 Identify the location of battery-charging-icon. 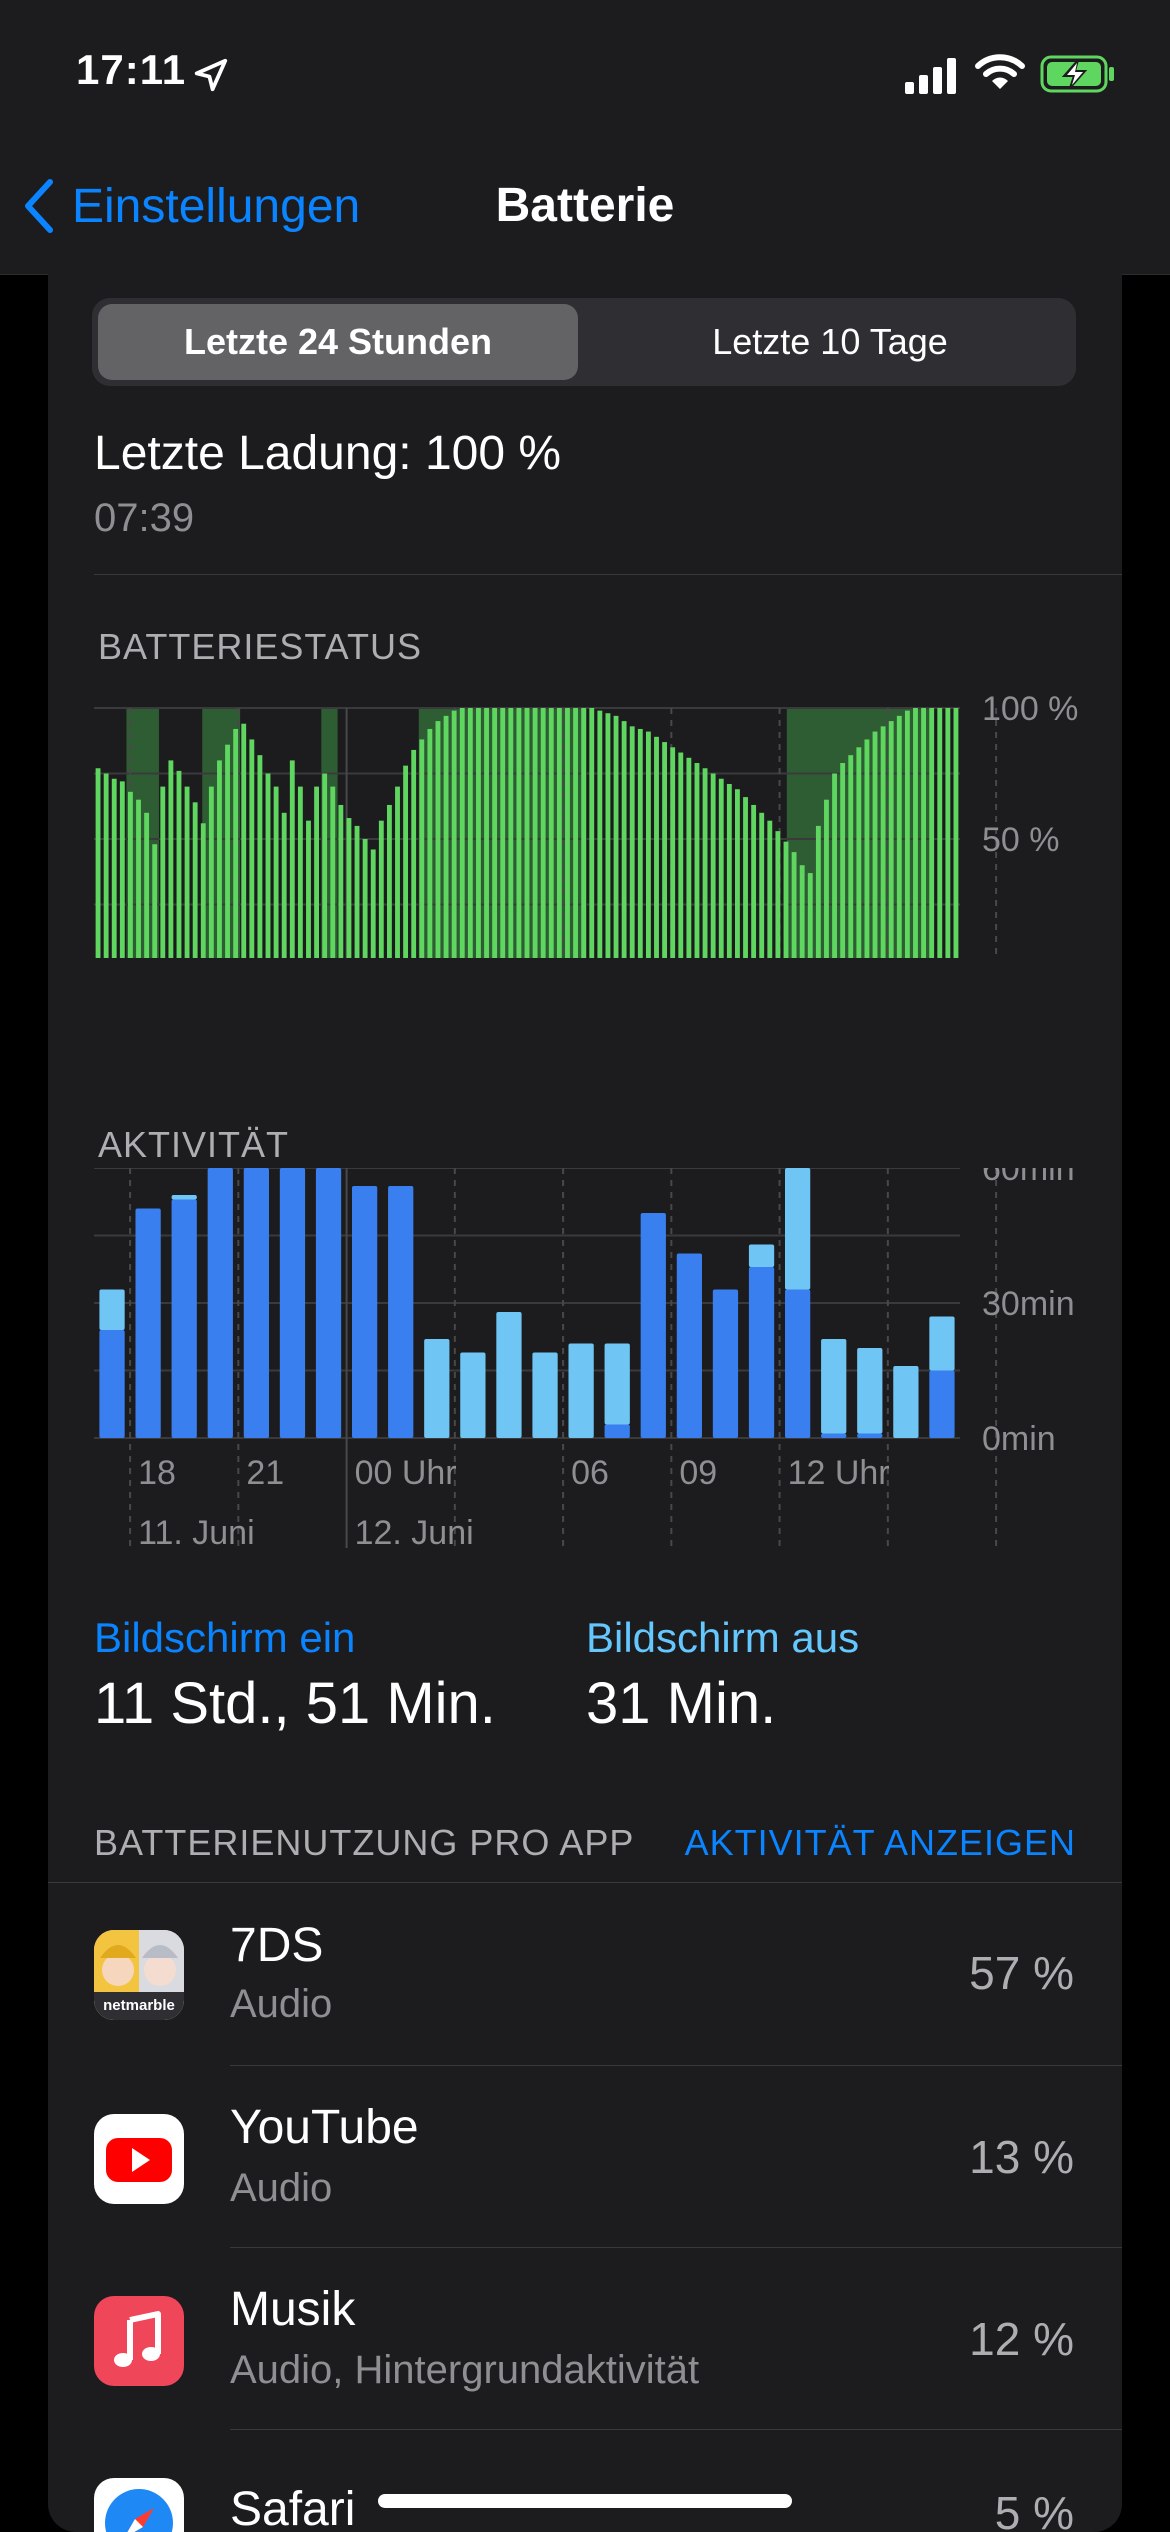
(1077, 74).